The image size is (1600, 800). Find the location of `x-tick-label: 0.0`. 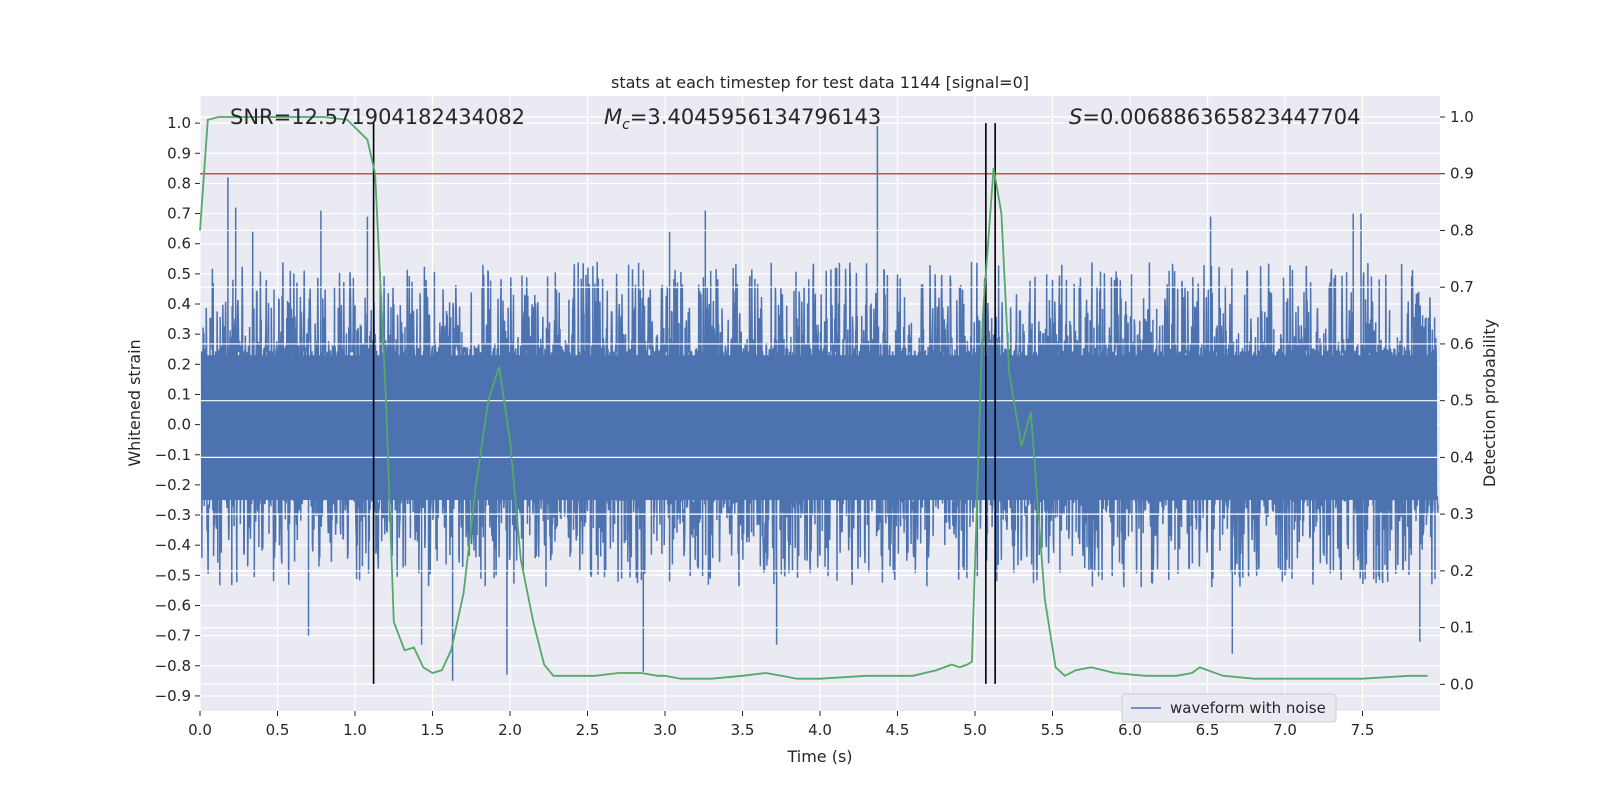

x-tick-label: 0.0 is located at coordinates (200, 730).